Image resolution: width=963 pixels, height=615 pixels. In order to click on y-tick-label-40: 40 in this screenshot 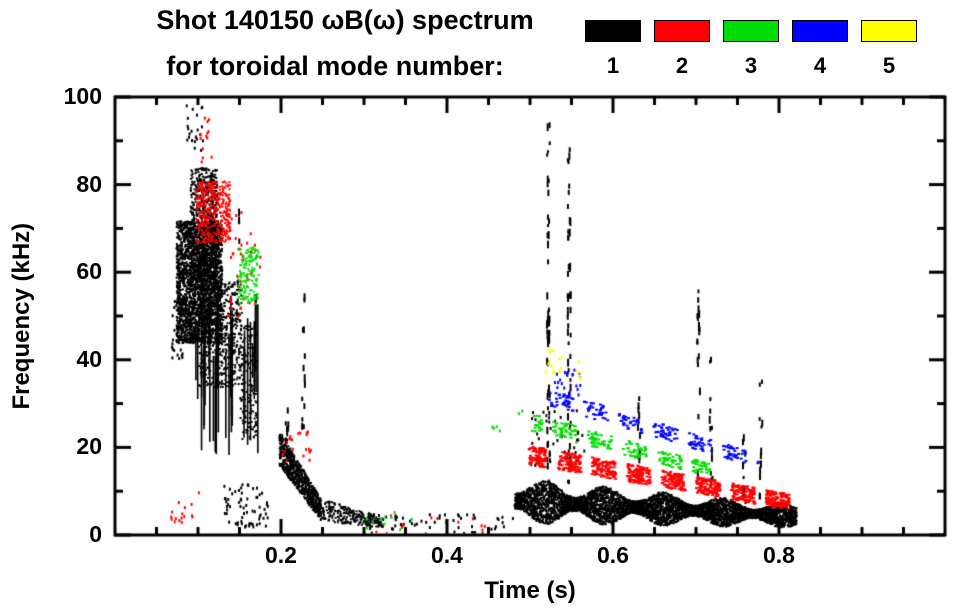, I will do `click(89, 359)`.